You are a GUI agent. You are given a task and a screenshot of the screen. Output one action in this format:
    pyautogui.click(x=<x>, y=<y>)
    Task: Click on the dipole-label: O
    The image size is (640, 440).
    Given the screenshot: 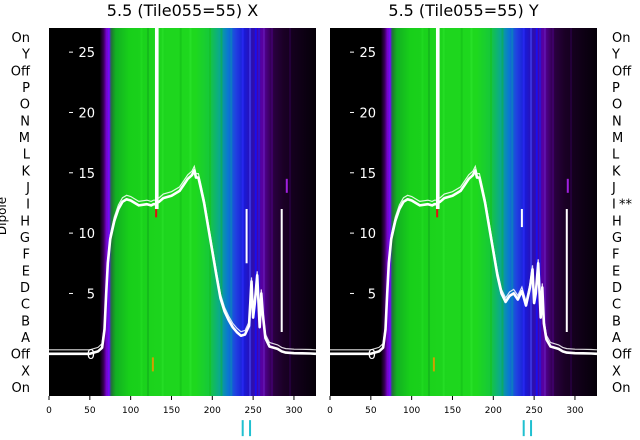 What is the action you would take?
    pyautogui.click(x=617, y=105)
    